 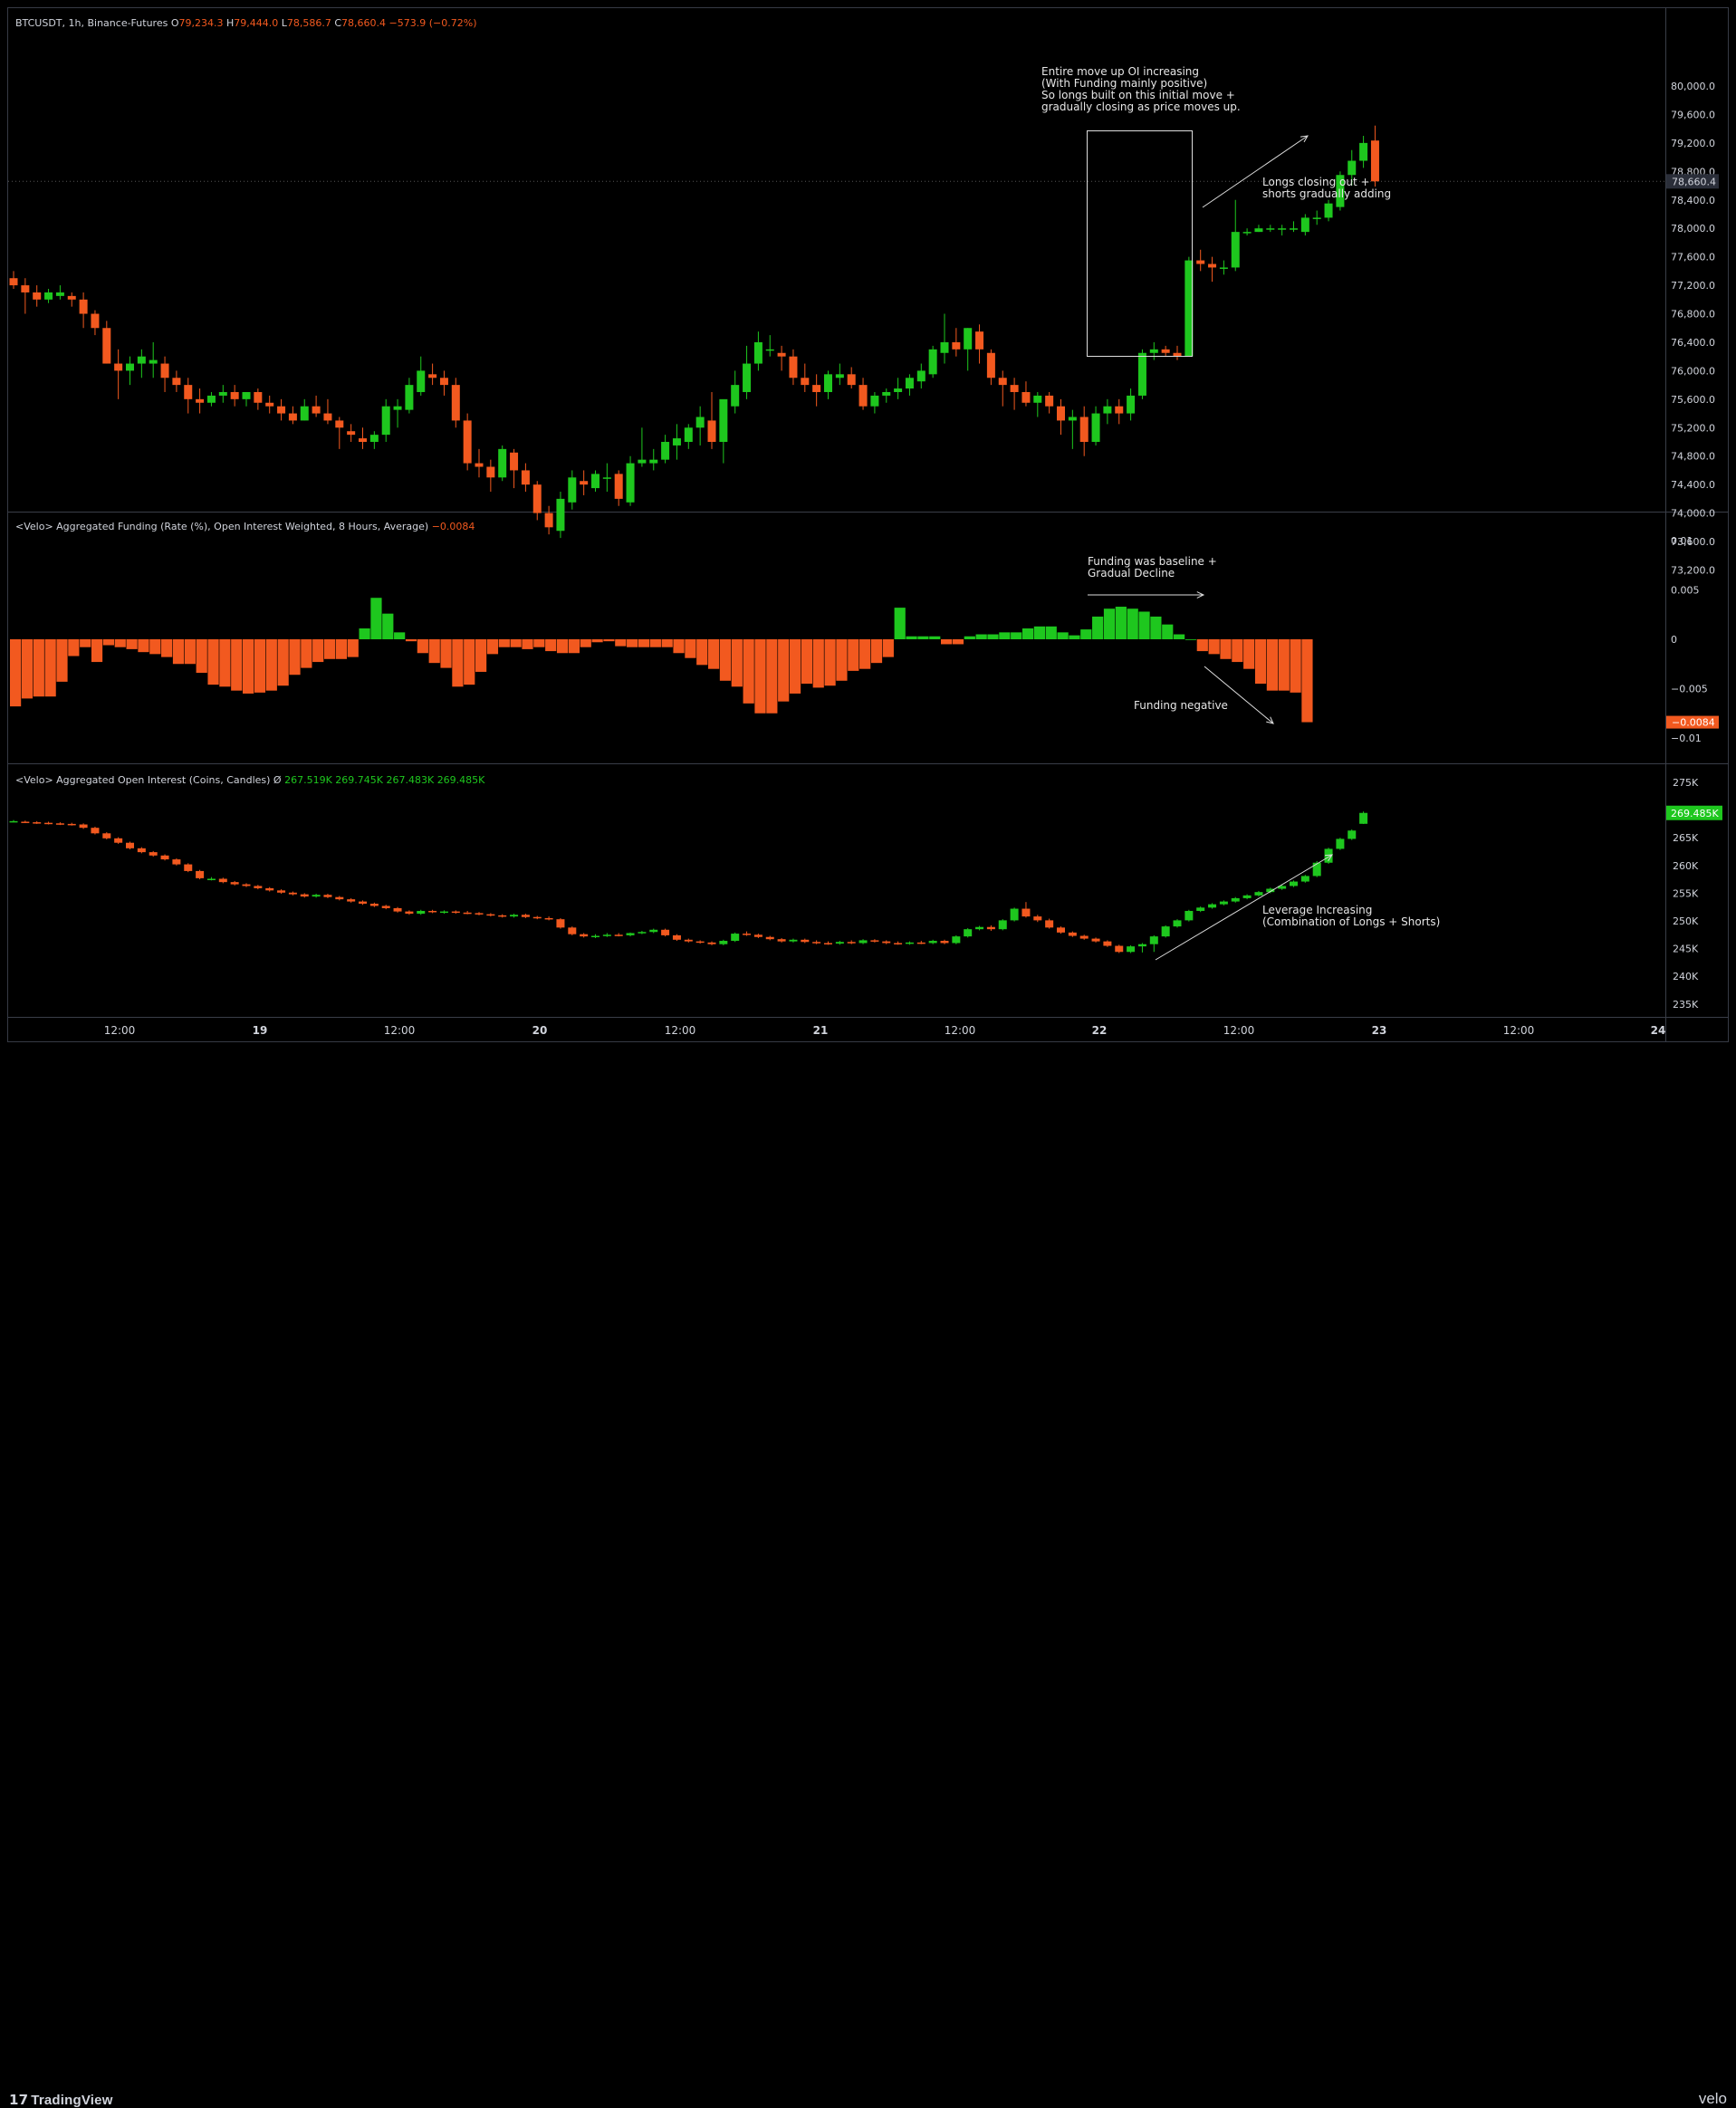 I want to click on annotation-oi-increasing: gradually closing as price moves up., so click(x=1141, y=107).